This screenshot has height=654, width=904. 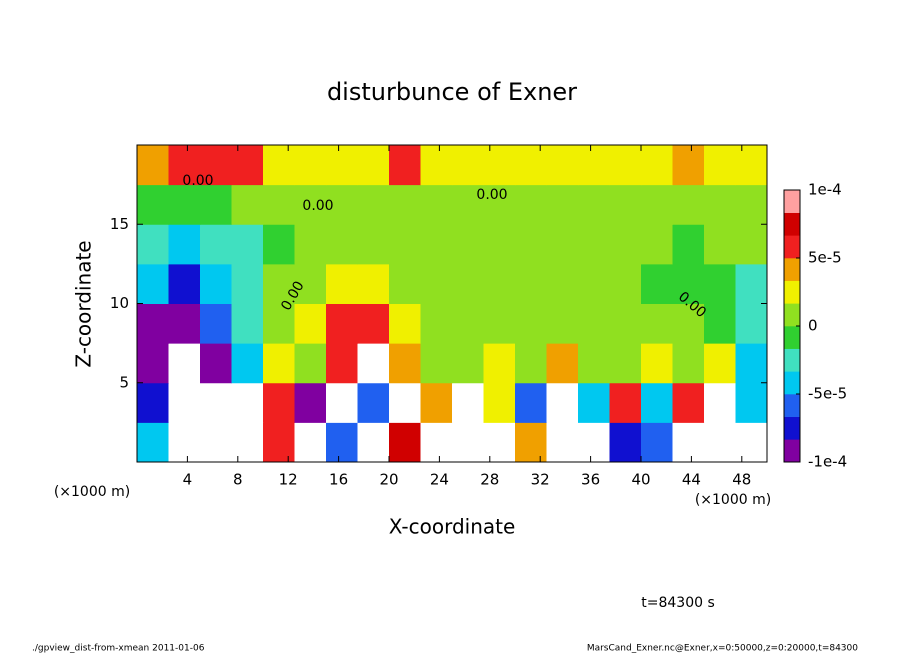 I want to click on x-tick-label: 40, so click(x=640, y=480).